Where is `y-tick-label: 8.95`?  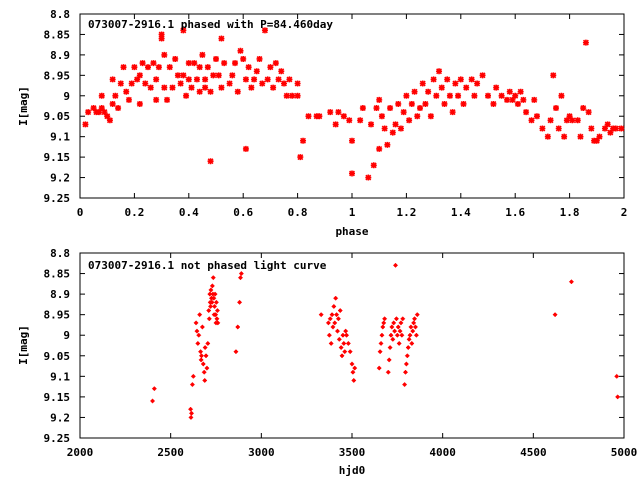 y-tick-label: 8.95 is located at coordinates (57, 315).